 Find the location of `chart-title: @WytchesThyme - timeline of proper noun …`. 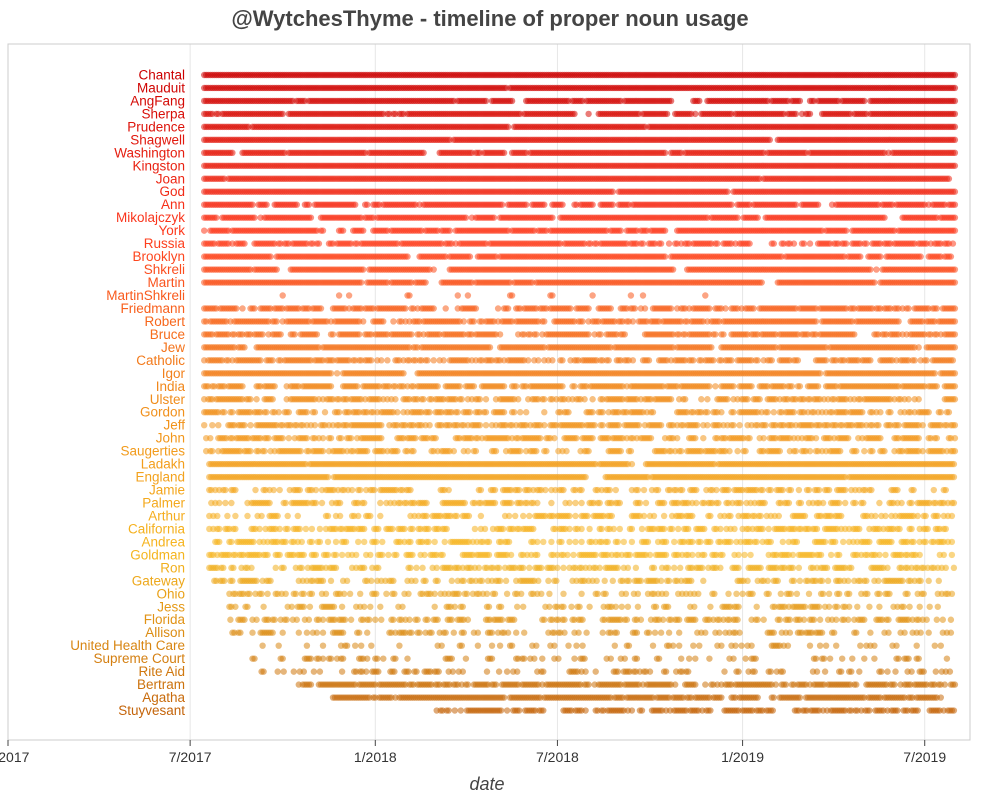

chart-title: @WytchesThyme - timeline of proper noun … is located at coordinates (490, 18).